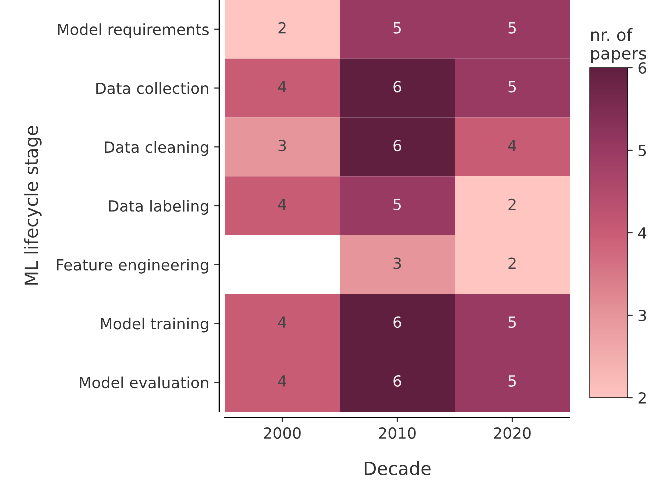 This screenshot has width=655, height=484. I want to click on y-tick-label: Model requirements, so click(133, 31).